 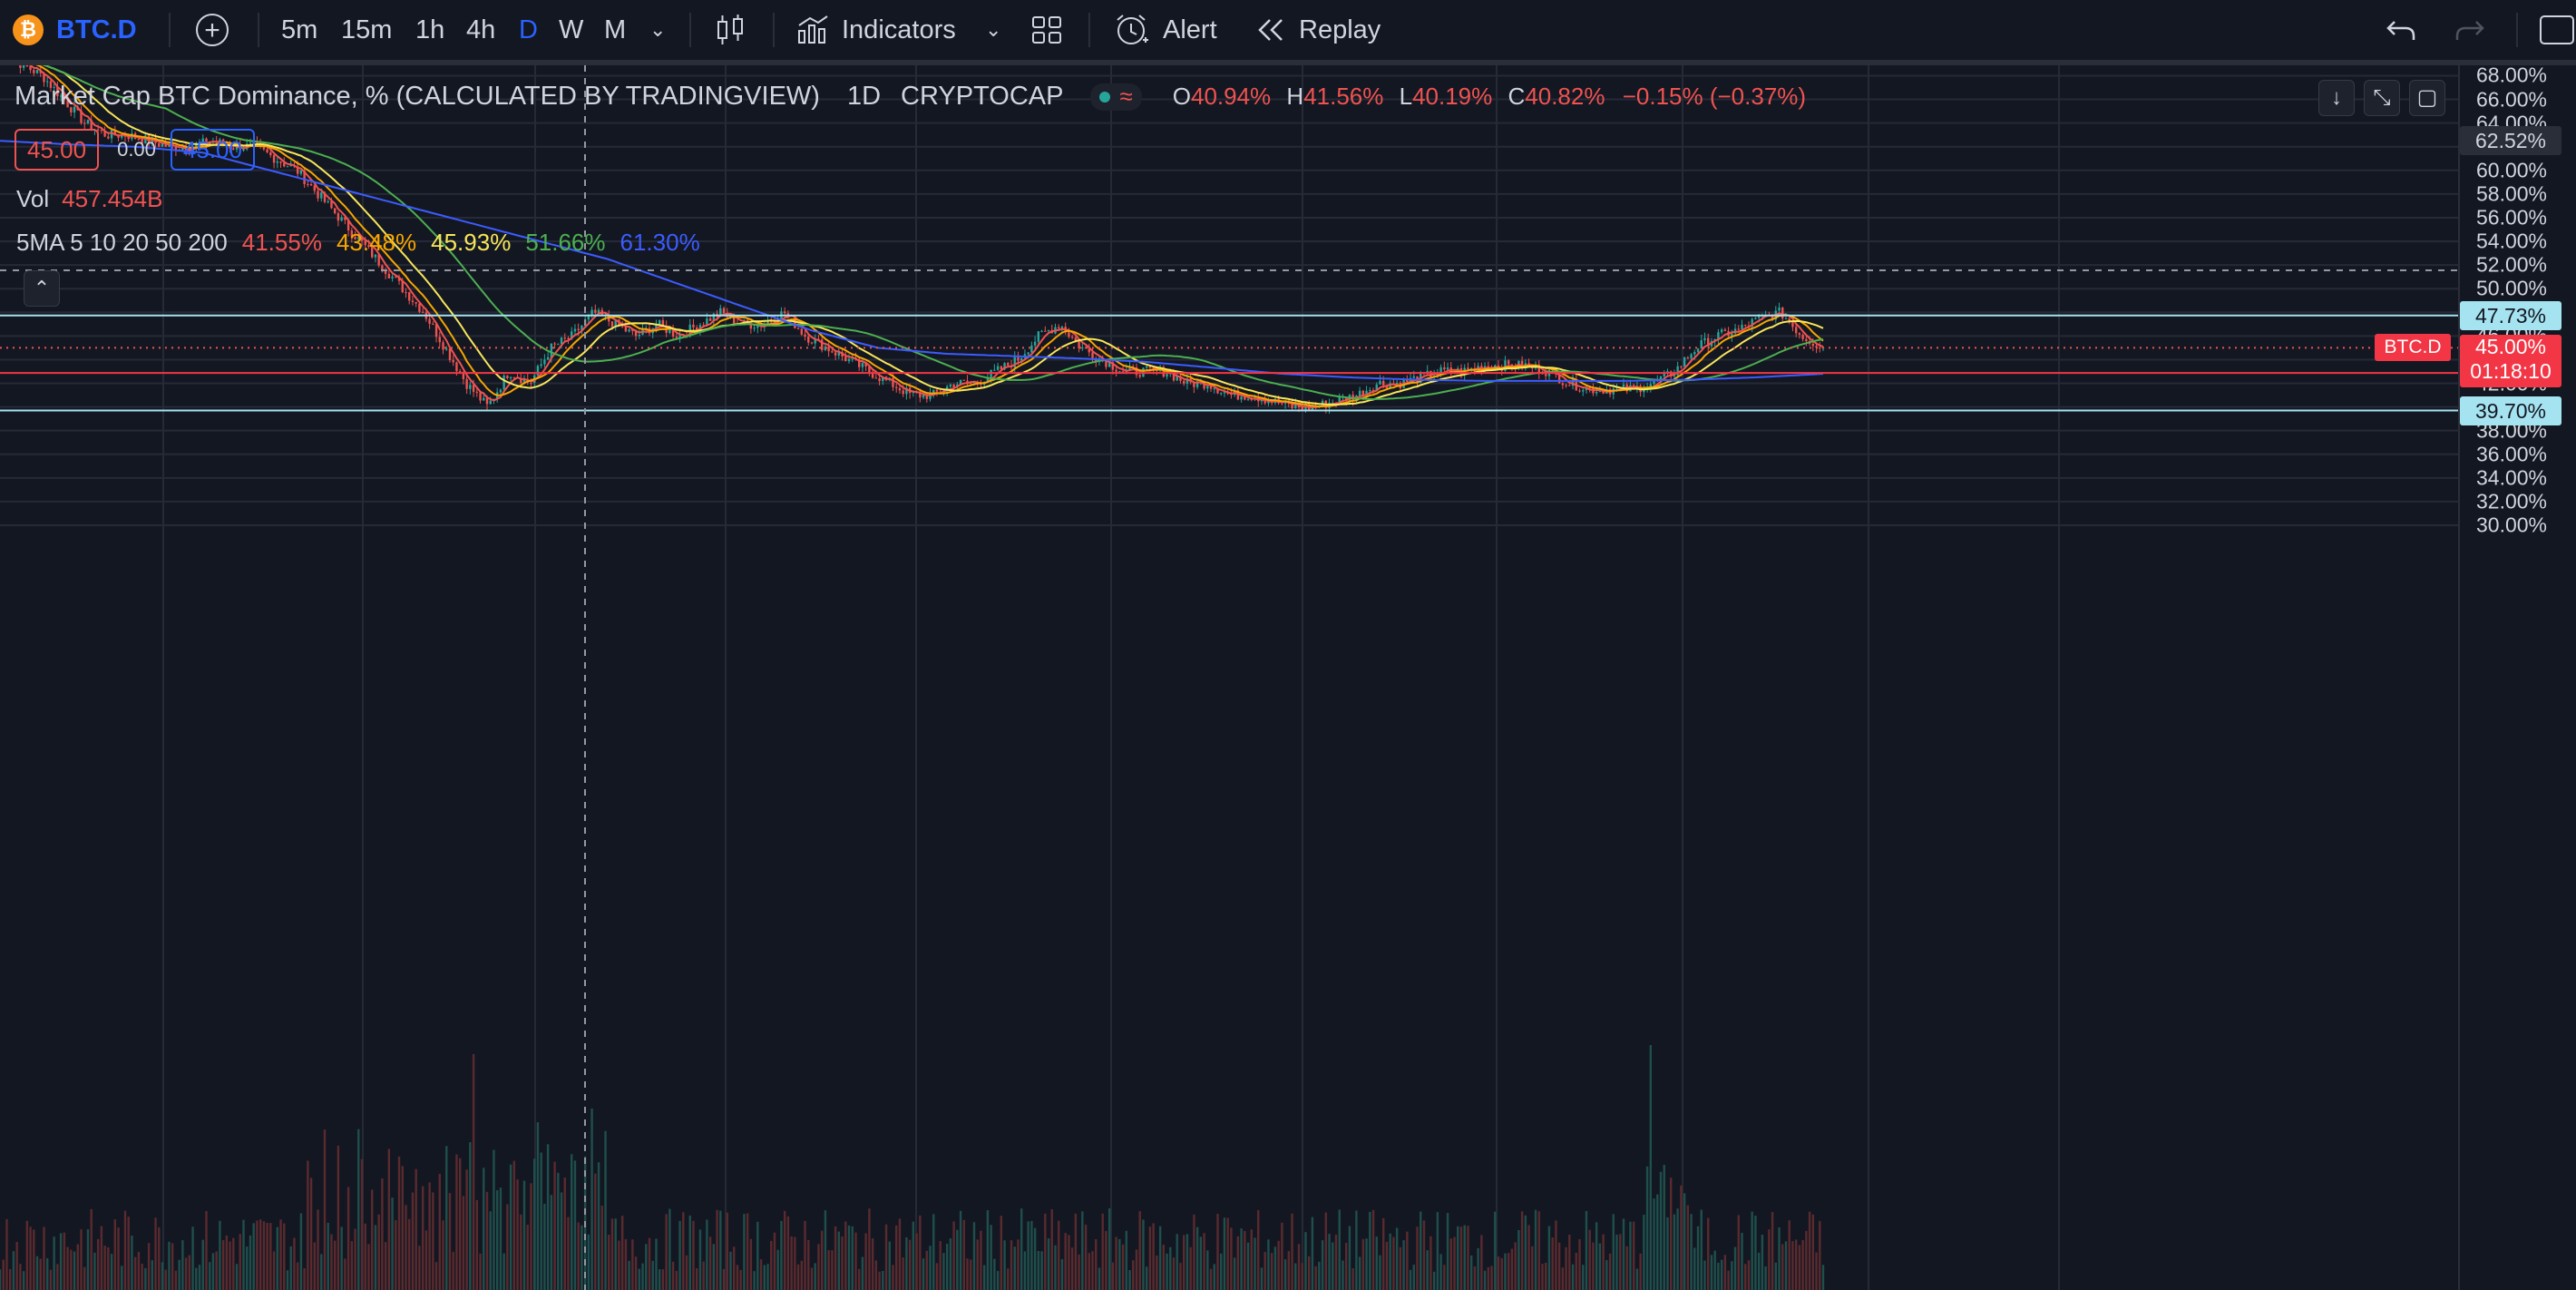 What do you see at coordinates (1116, 97) in the screenshot?
I see `market-status-badge: ≈` at bounding box center [1116, 97].